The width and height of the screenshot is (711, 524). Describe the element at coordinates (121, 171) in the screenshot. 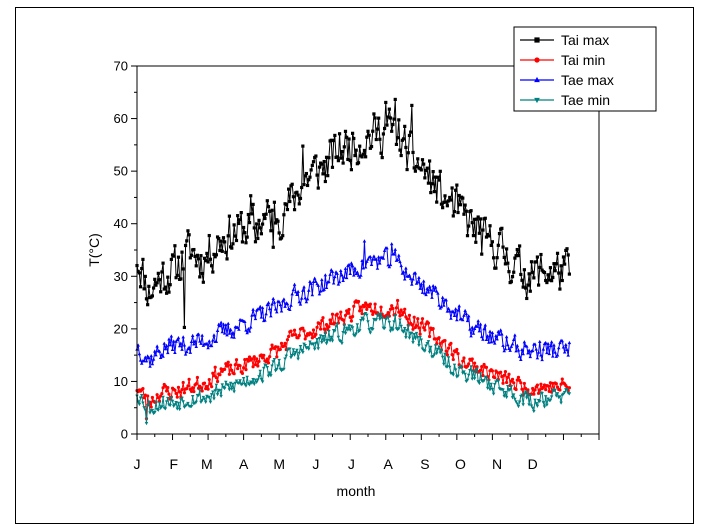

I see `y-tick-label: 50` at that location.